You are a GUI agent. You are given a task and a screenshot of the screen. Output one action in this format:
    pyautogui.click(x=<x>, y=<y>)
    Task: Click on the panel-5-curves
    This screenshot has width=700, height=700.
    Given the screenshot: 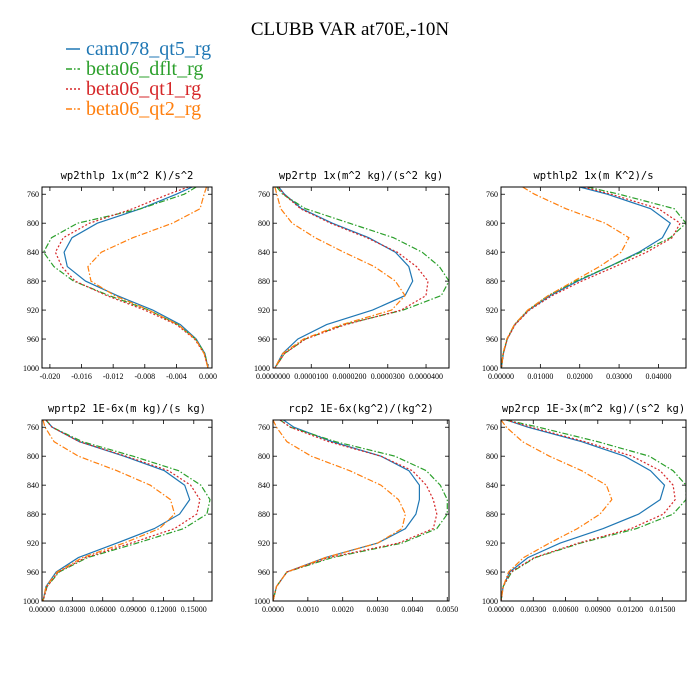 What is the action you would take?
    pyautogui.click(x=593, y=510)
    